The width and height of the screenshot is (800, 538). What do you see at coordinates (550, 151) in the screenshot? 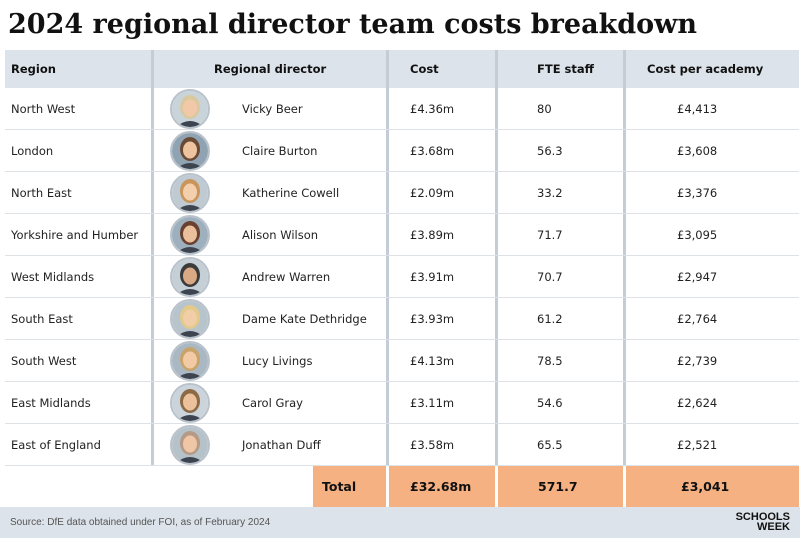
I see `fte-cell: 56.3` at bounding box center [550, 151].